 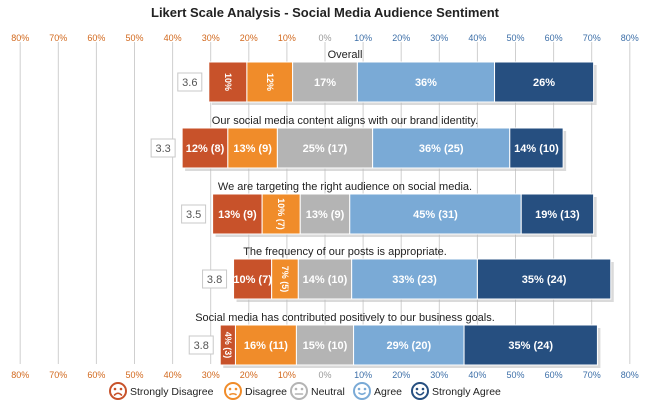 What do you see at coordinates (426, 83) in the screenshot?
I see `bar-data-label: 36%` at bounding box center [426, 83].